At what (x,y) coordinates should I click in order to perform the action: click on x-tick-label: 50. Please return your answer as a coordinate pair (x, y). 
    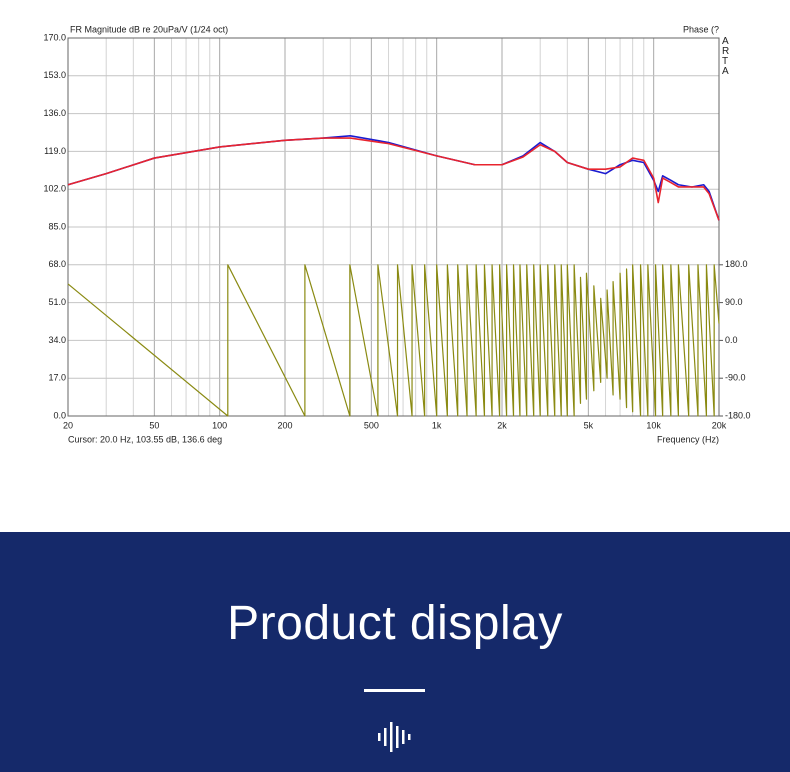
    Looking at the image, I should click on (154, 425).